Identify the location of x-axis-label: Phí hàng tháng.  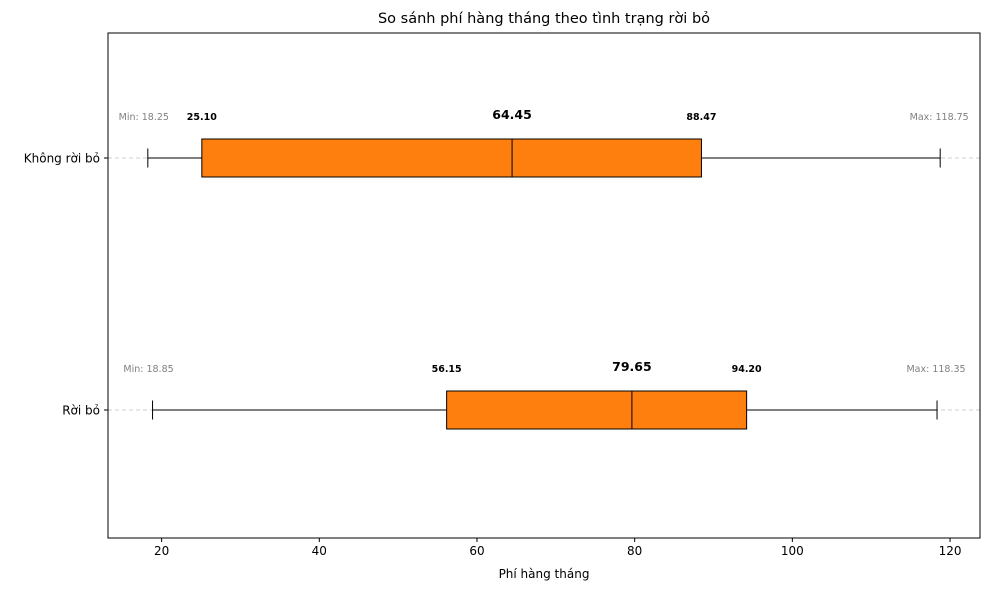
(544, 574).